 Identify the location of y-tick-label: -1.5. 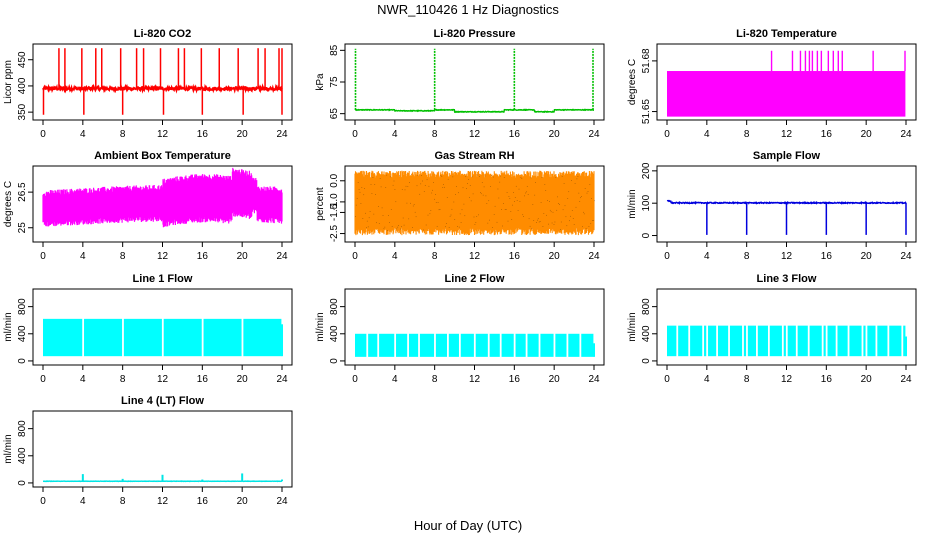
(334, 212).